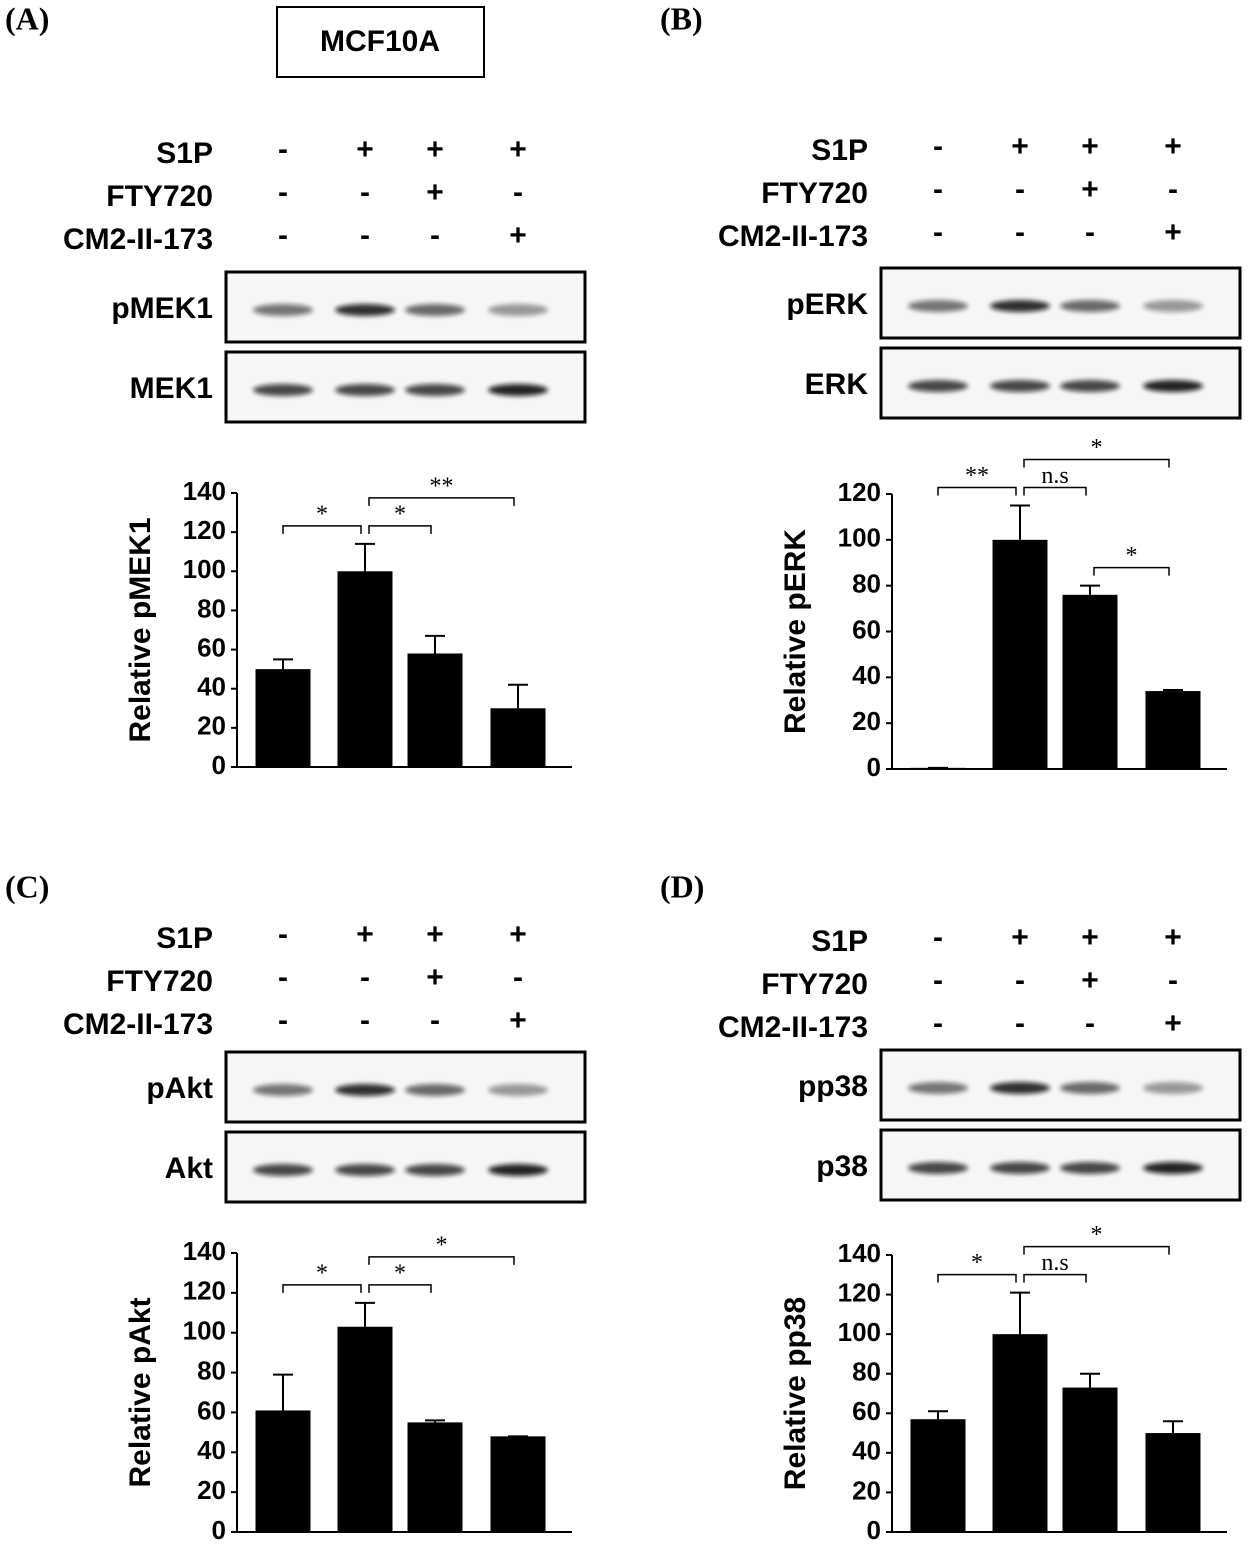  I want to click on panel-label: (C), so click(27, 886).